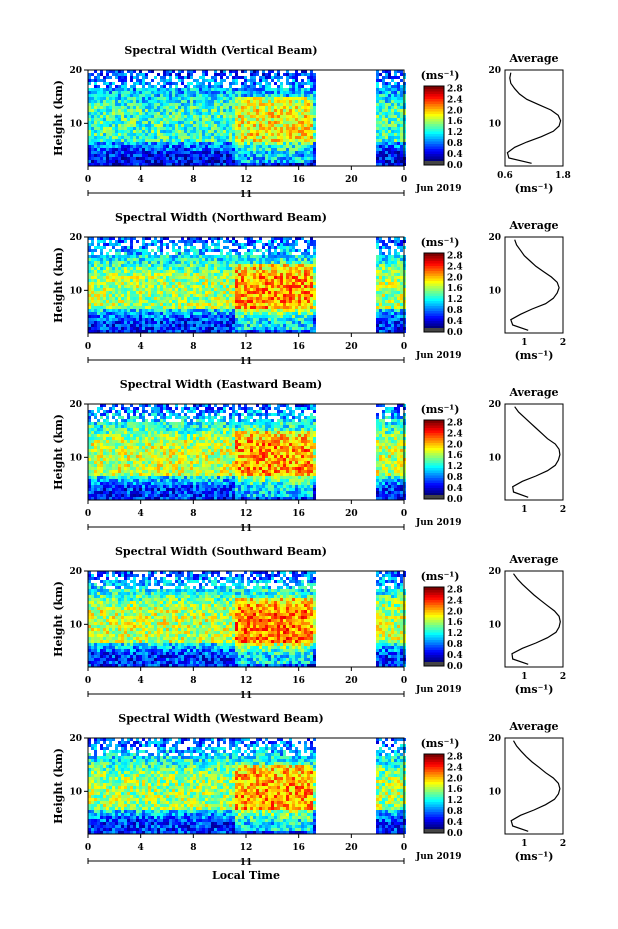 The width and height of the screenshot is (618, 929). What do you see at coordinates (246, 875) in the screenshot?
I see `x-axis-label: Local Time` at bounding box center [246, 875].